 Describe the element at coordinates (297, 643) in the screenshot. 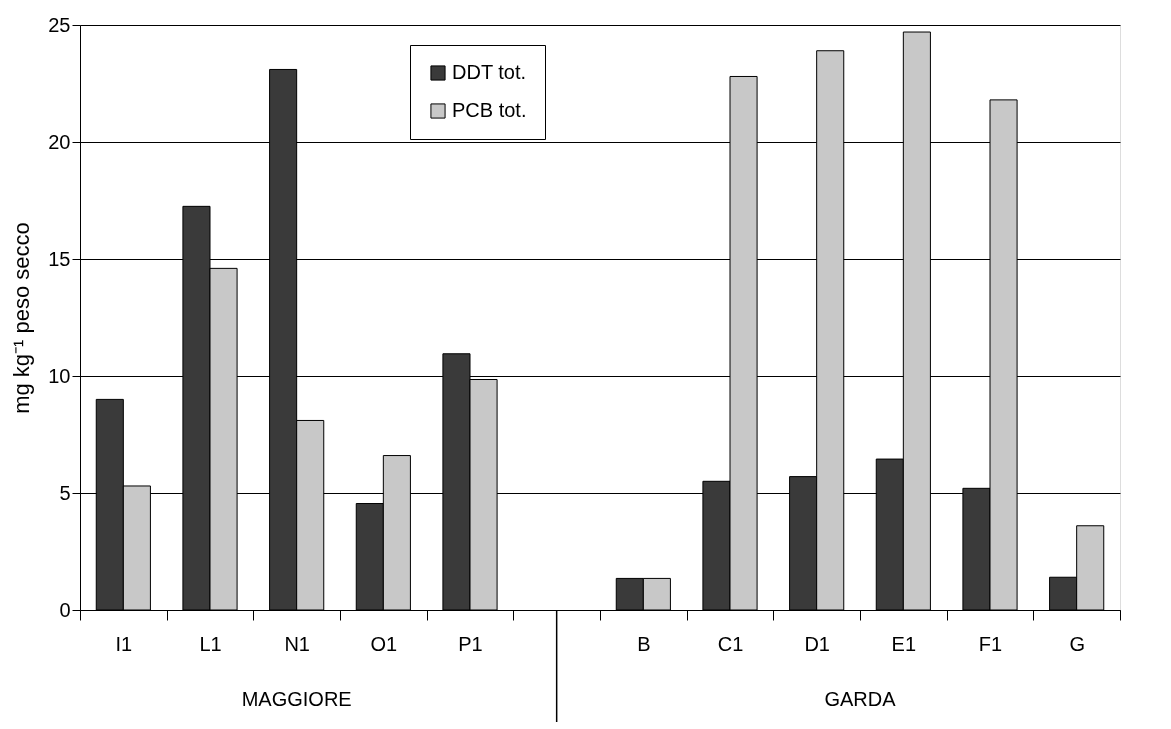

I see `x-tick-label: N1` at that location.